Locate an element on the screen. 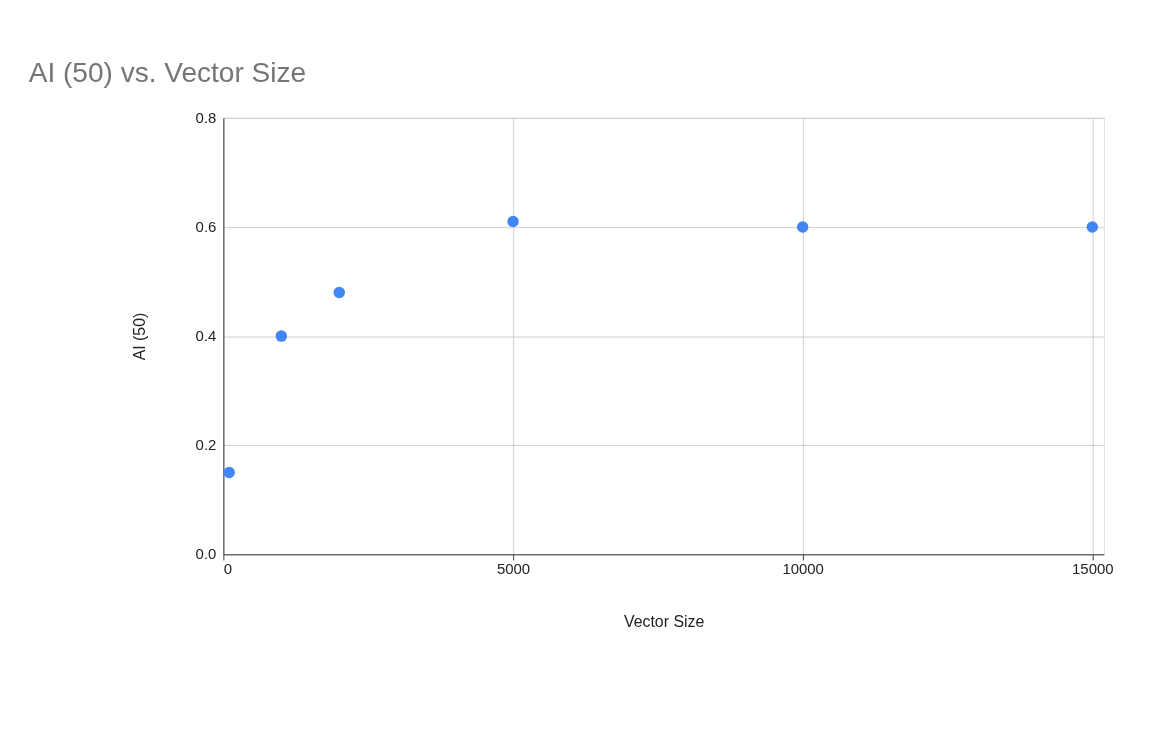 Image resolution: width=1160 pixels, height=730 pixels. x-tick-label: 5000 is located at coordinates (513, 569).